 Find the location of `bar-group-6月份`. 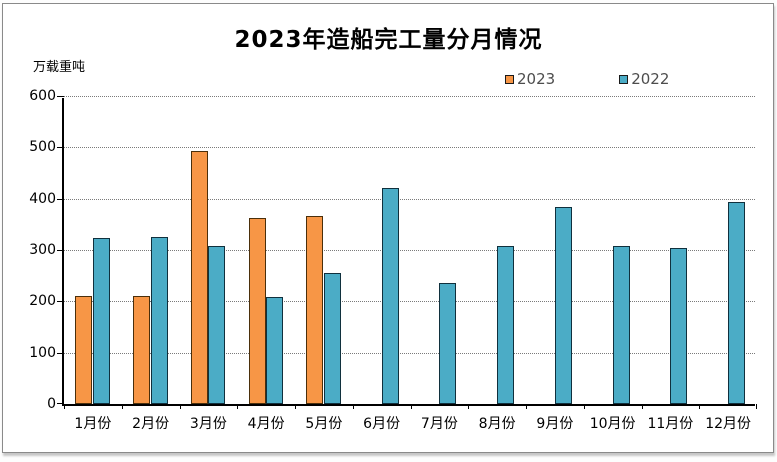

bar-group-6月份 is located at coordinates (382, 251).